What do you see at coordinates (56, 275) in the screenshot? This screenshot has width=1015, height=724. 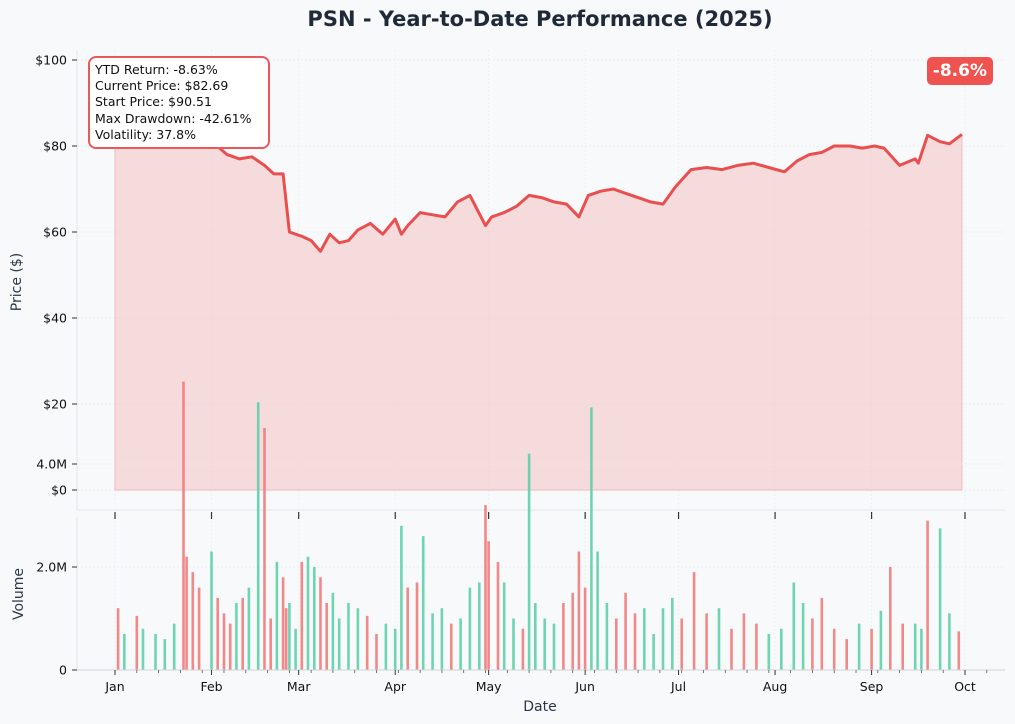 I see `price-y-ticks: $0 $20 $40 $60 $80 $100` at bounding box center [56, 275].